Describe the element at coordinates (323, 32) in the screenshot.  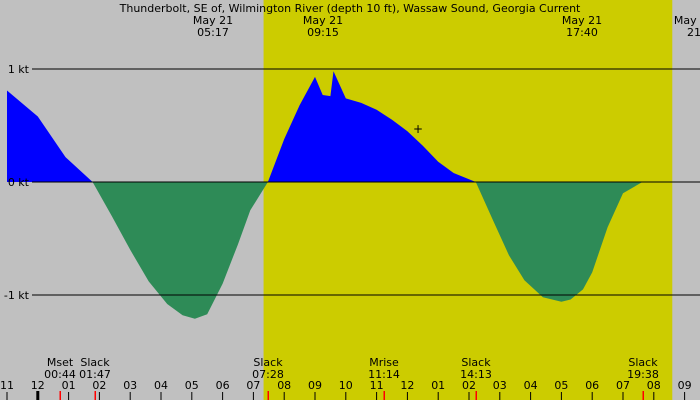
I see `marker-time: 09:15` at that location.